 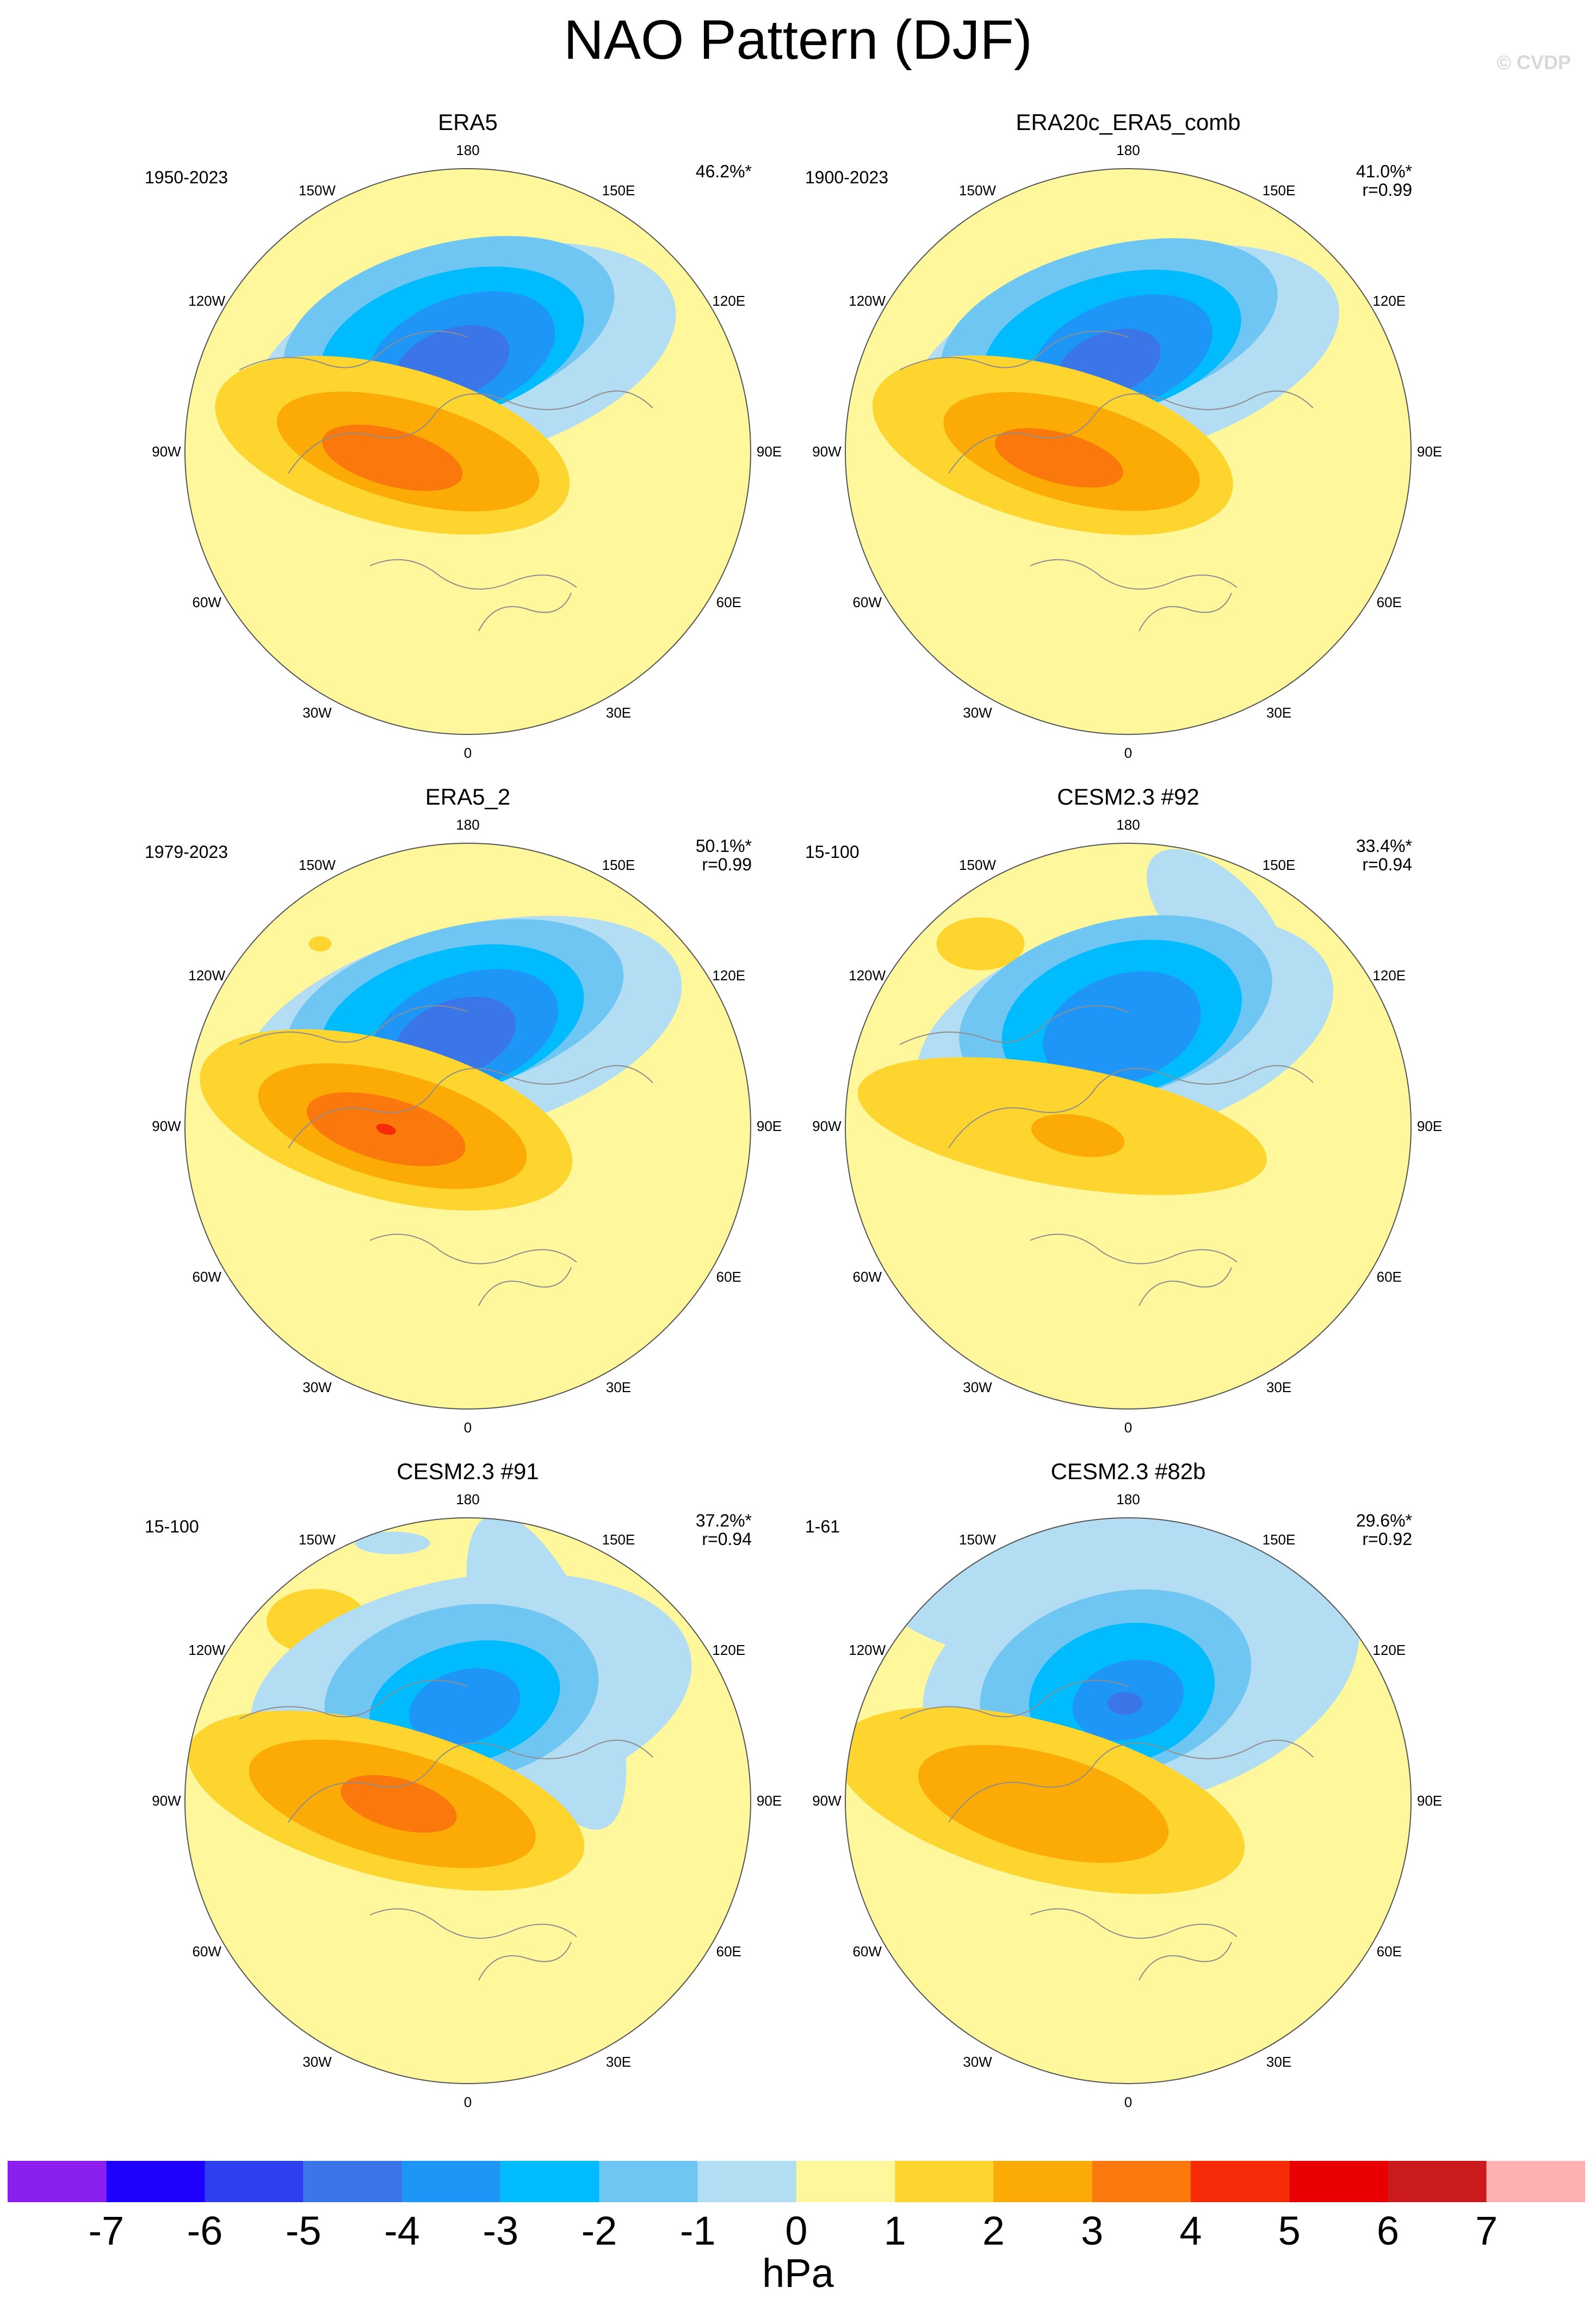 I want to click on period-label: 15-100, so click(x=172, y=1526).